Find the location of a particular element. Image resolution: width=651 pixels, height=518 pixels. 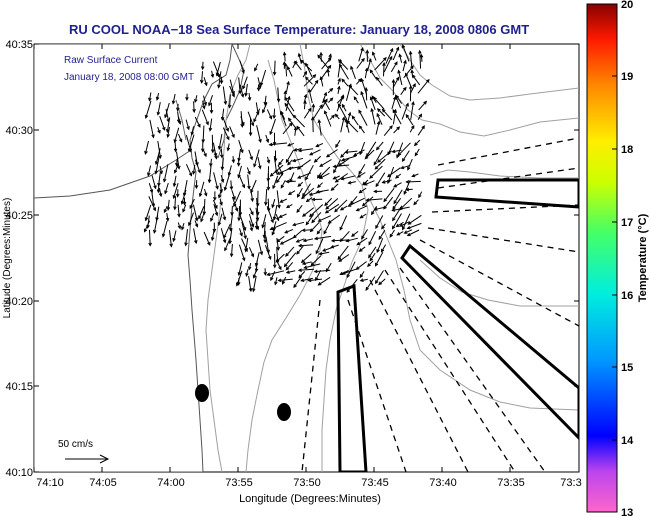

colorbar-tick-label: 13 is located at coordinates (627, 512).